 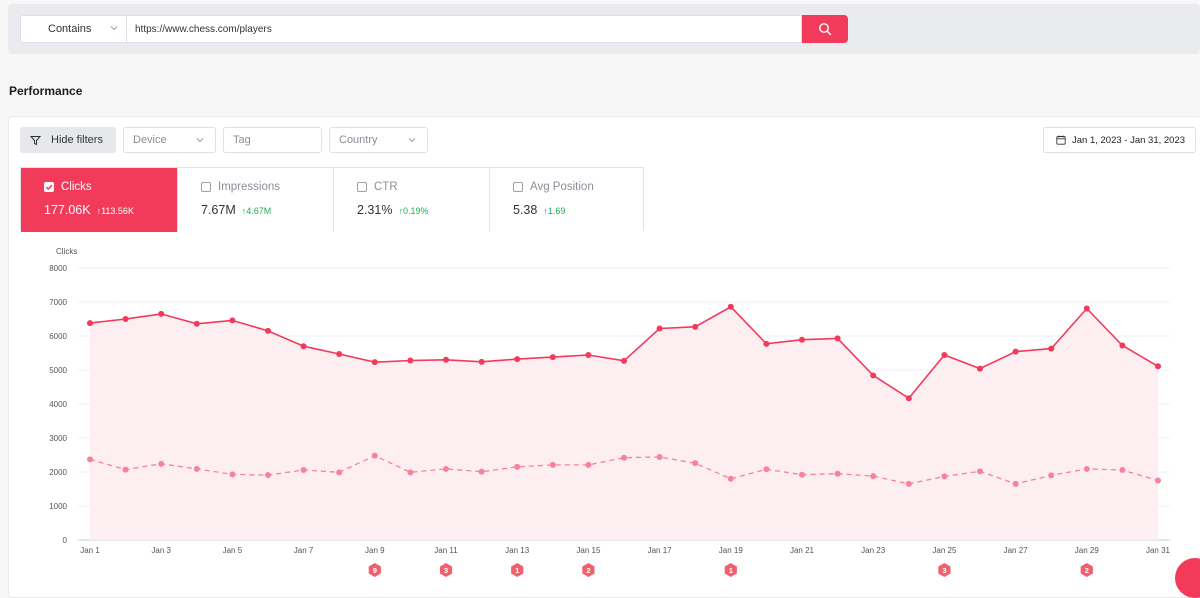 What do you see at coordinates (70, 29) in the screenshot?
I see `match-type-label: Contains` at bounding box center [70, 29].